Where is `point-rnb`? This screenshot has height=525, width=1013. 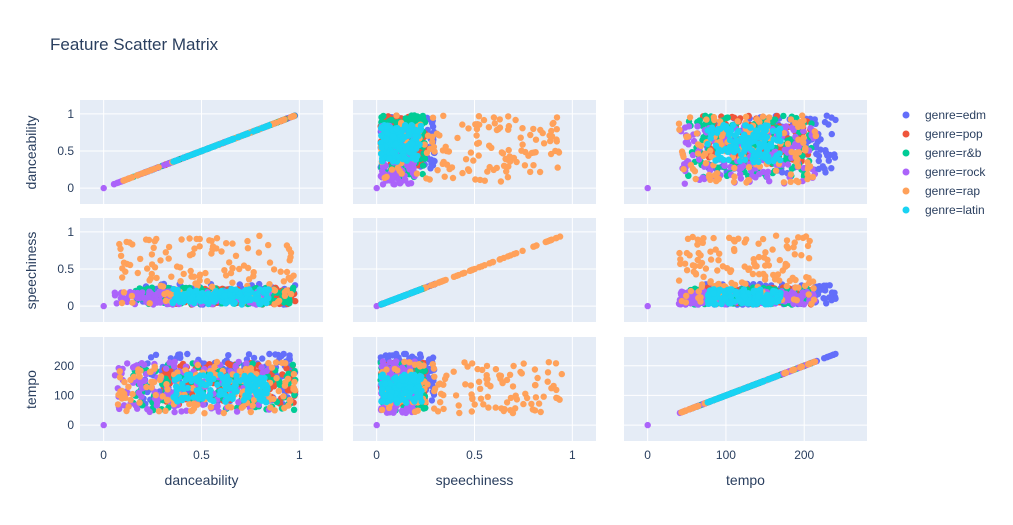 point-rnb is located at coordinates (391, 120).